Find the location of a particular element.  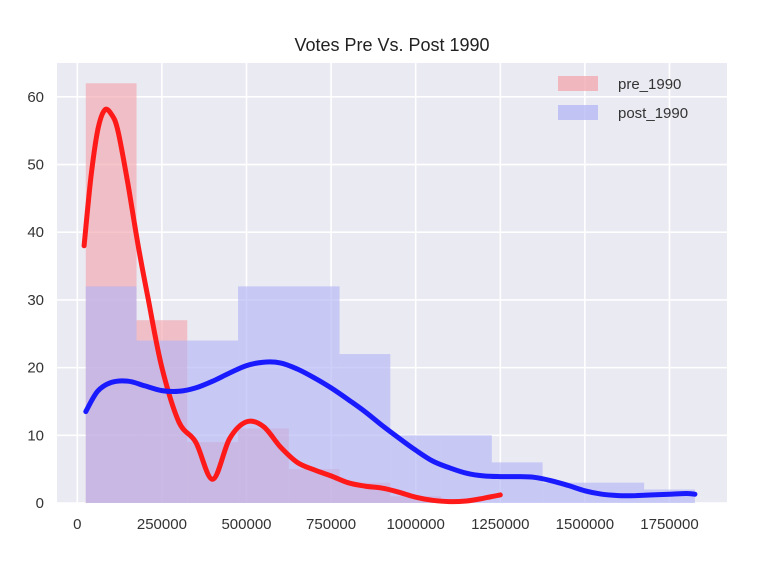

legend-label-pre_1990: pre_1990 is located at coordinates (649, 84).